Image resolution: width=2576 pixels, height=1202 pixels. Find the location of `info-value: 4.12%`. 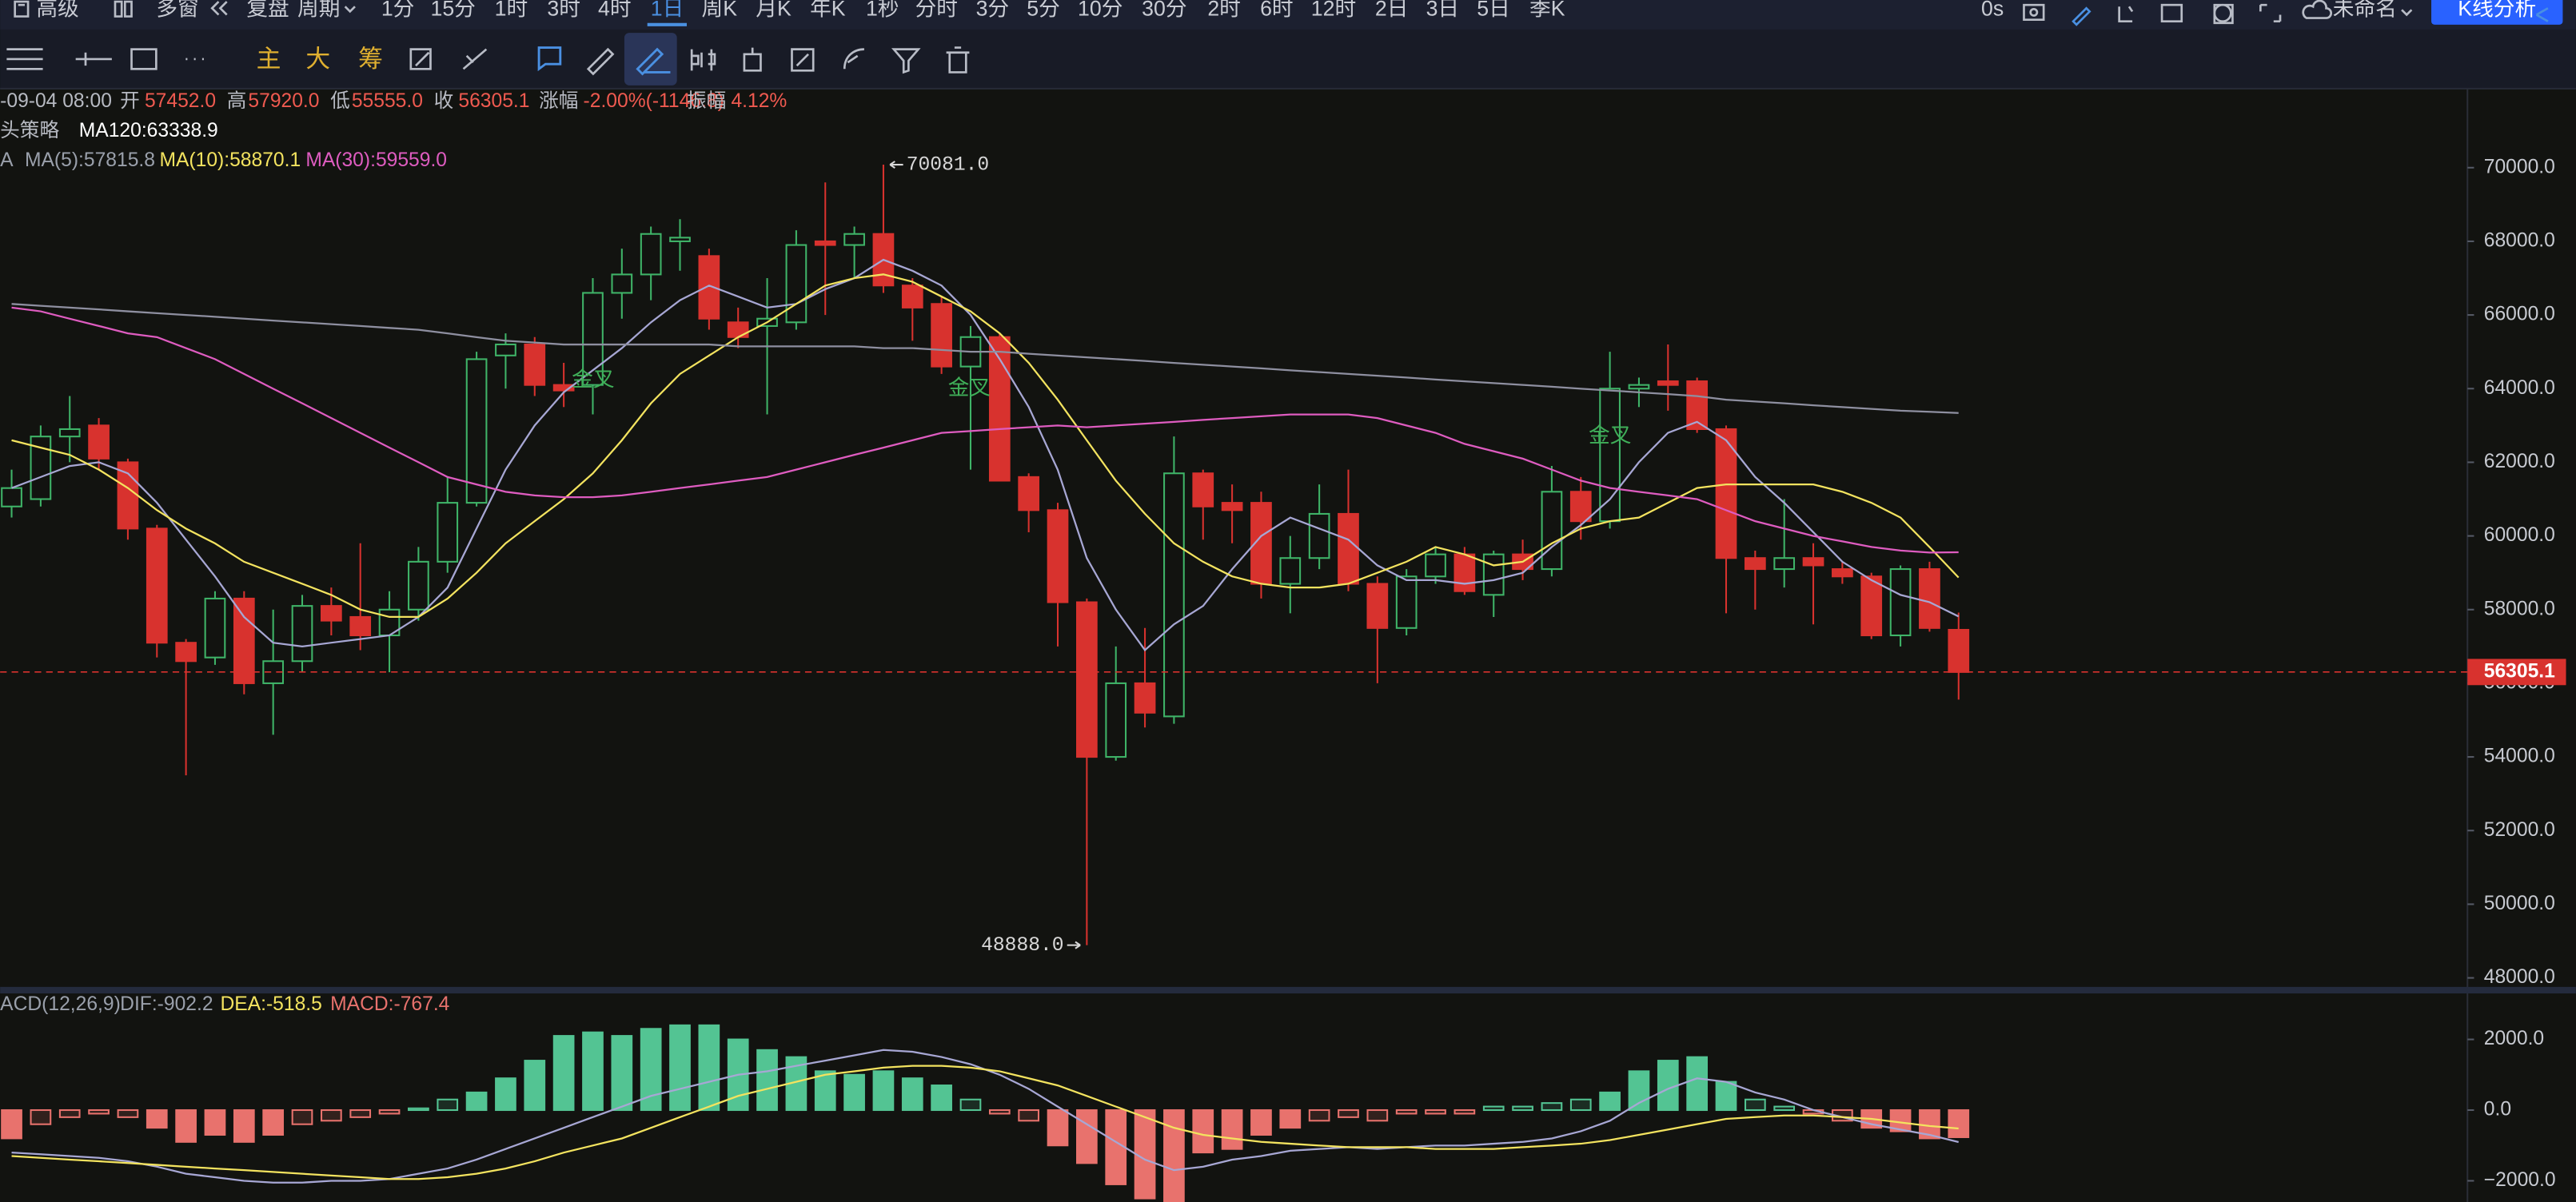

info-value: 4.12% is located at coordinates (759, 101).